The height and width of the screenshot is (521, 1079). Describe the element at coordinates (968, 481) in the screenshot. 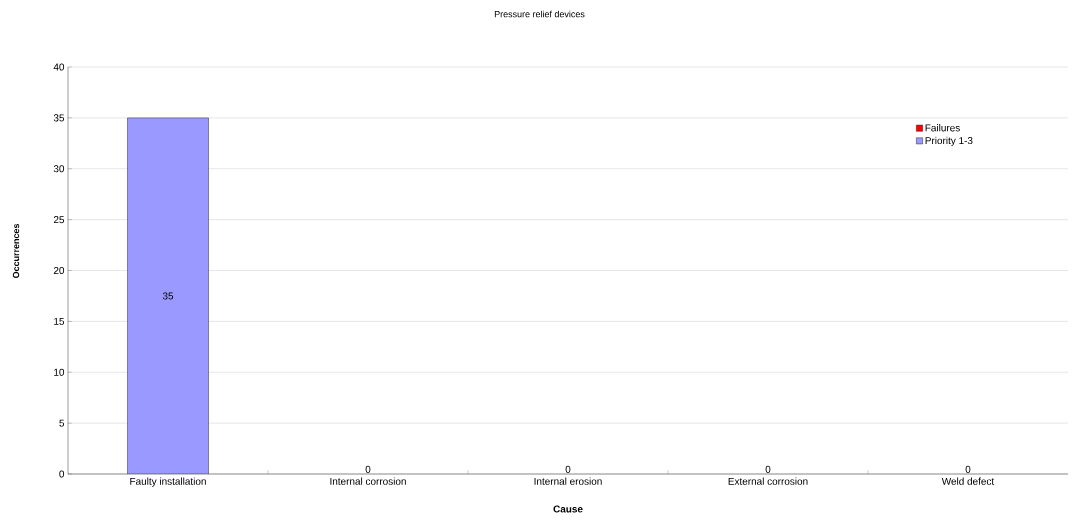

I see `x-tick-label: Weld defect` at that location.